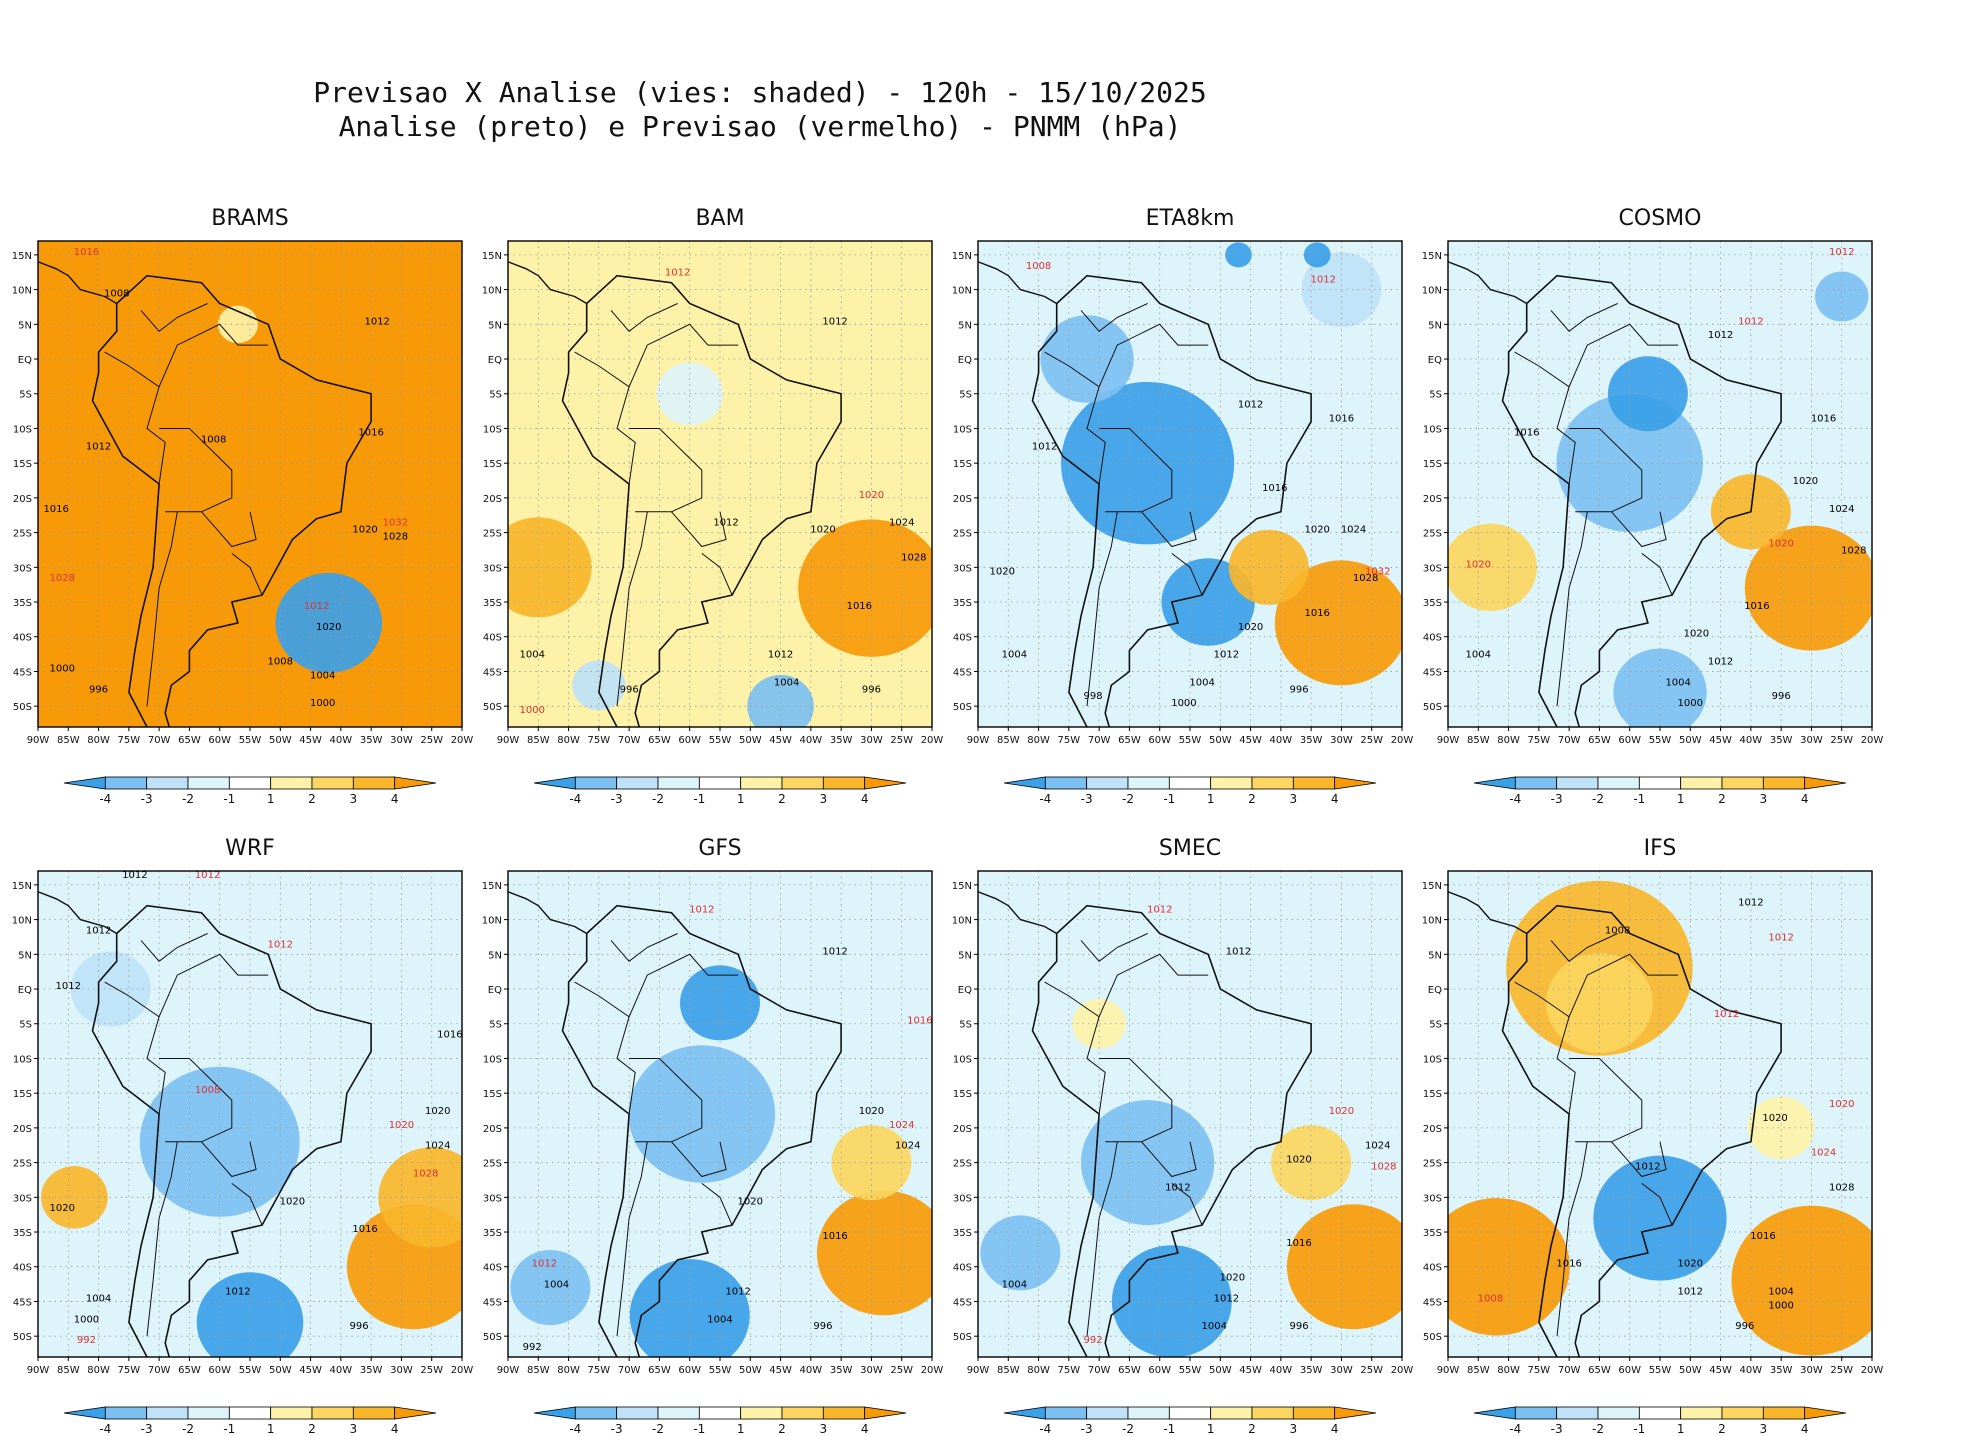 The image size is (1964, 1436). What do you see at coordinates (1190, 791) in the screenshot?
I see `colorbar: -4 -3 -2 -1 1 2 3 4` at bounding box center [1190, 791].